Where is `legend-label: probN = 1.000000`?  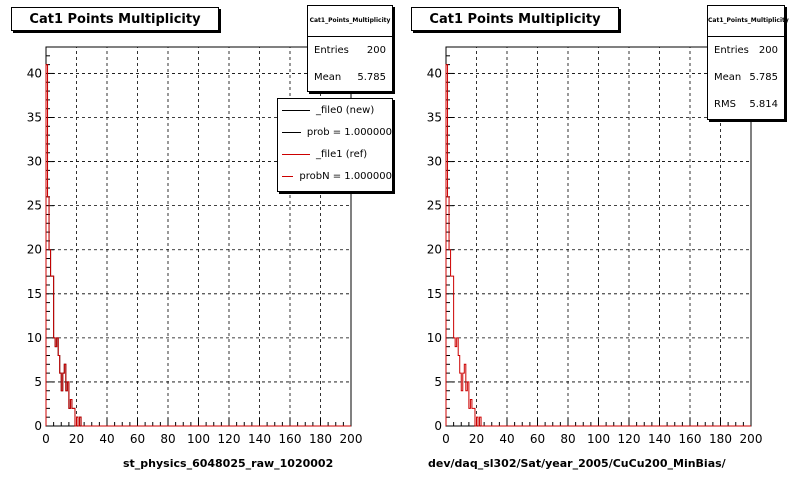 legend-label: probN = 1.000000 is located at coordinates (345, 176).